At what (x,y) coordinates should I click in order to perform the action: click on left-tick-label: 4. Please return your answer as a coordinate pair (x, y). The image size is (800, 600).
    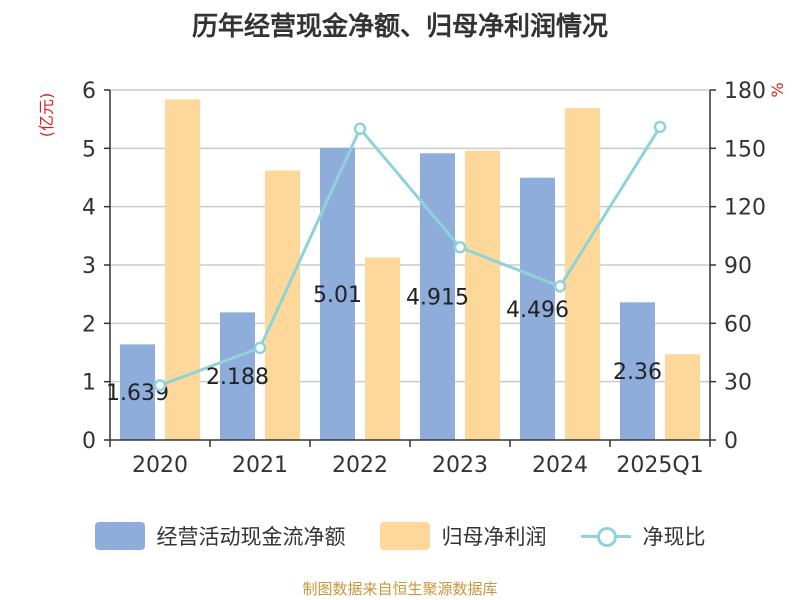
    Looking at the image, I should click on (89, 208).